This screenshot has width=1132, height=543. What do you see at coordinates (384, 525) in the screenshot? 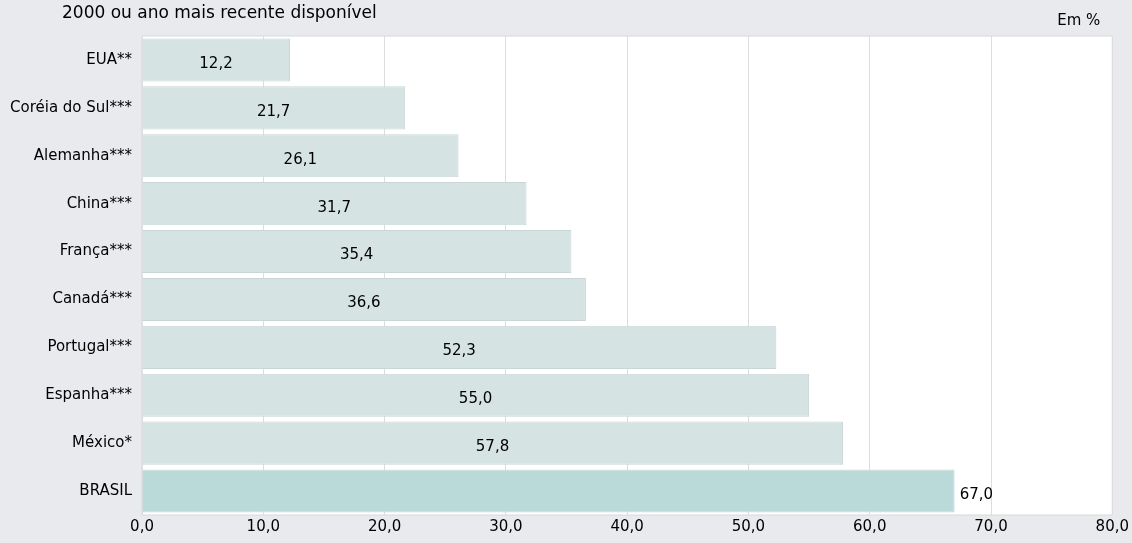
I see `x-tick-label: 20,0` at bounding box center [384, 525].